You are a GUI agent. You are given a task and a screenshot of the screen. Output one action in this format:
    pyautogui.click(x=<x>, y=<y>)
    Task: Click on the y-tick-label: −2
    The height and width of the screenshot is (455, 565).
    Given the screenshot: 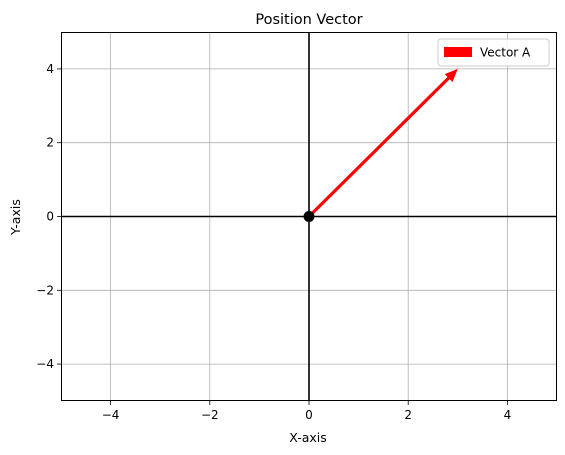 What is the action you would take?
    pyautogui.click(x=45, y=290)
    